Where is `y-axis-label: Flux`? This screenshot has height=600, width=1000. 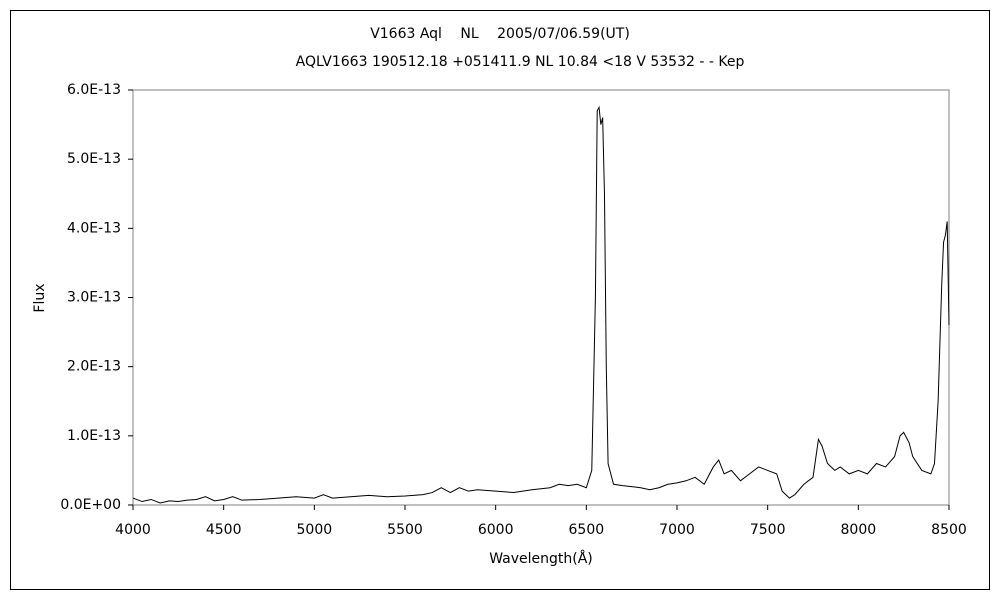
y-axis-label: Flux is located at coordinates (40, 297).